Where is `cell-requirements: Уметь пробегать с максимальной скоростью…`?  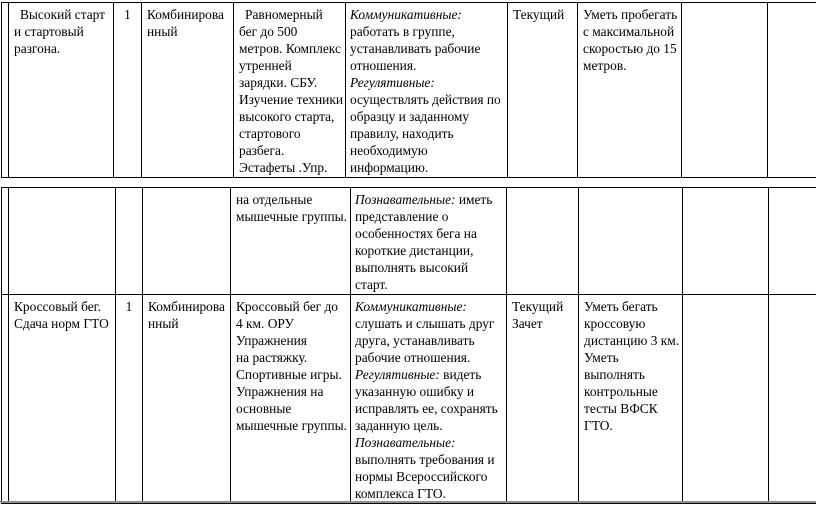 cell-requirements: Уметь пробегать с максимальной скоростью… is located at coordinates (629, 90).